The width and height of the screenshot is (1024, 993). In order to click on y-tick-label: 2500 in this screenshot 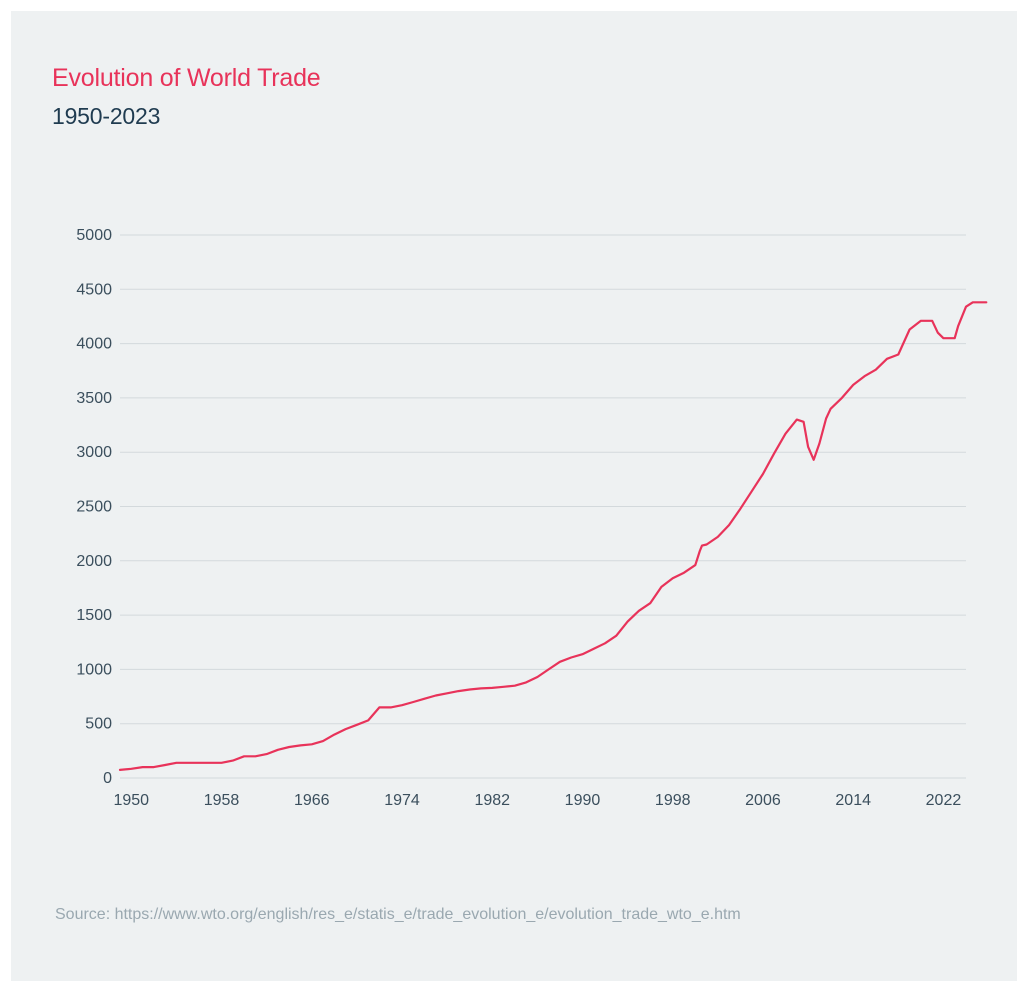, I will do `click(94, 507)`.